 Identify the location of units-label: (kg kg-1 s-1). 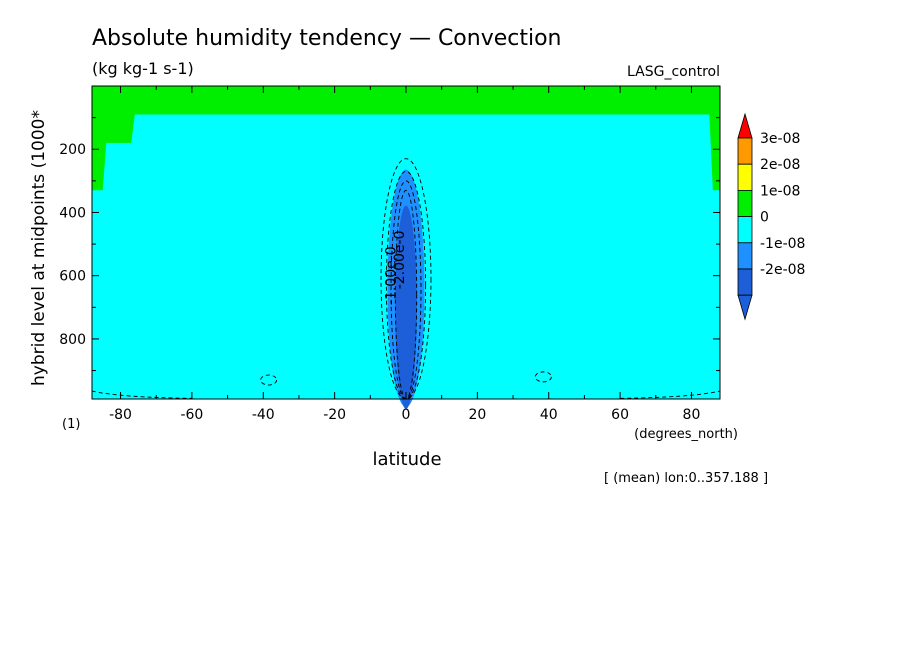
(143, 68).